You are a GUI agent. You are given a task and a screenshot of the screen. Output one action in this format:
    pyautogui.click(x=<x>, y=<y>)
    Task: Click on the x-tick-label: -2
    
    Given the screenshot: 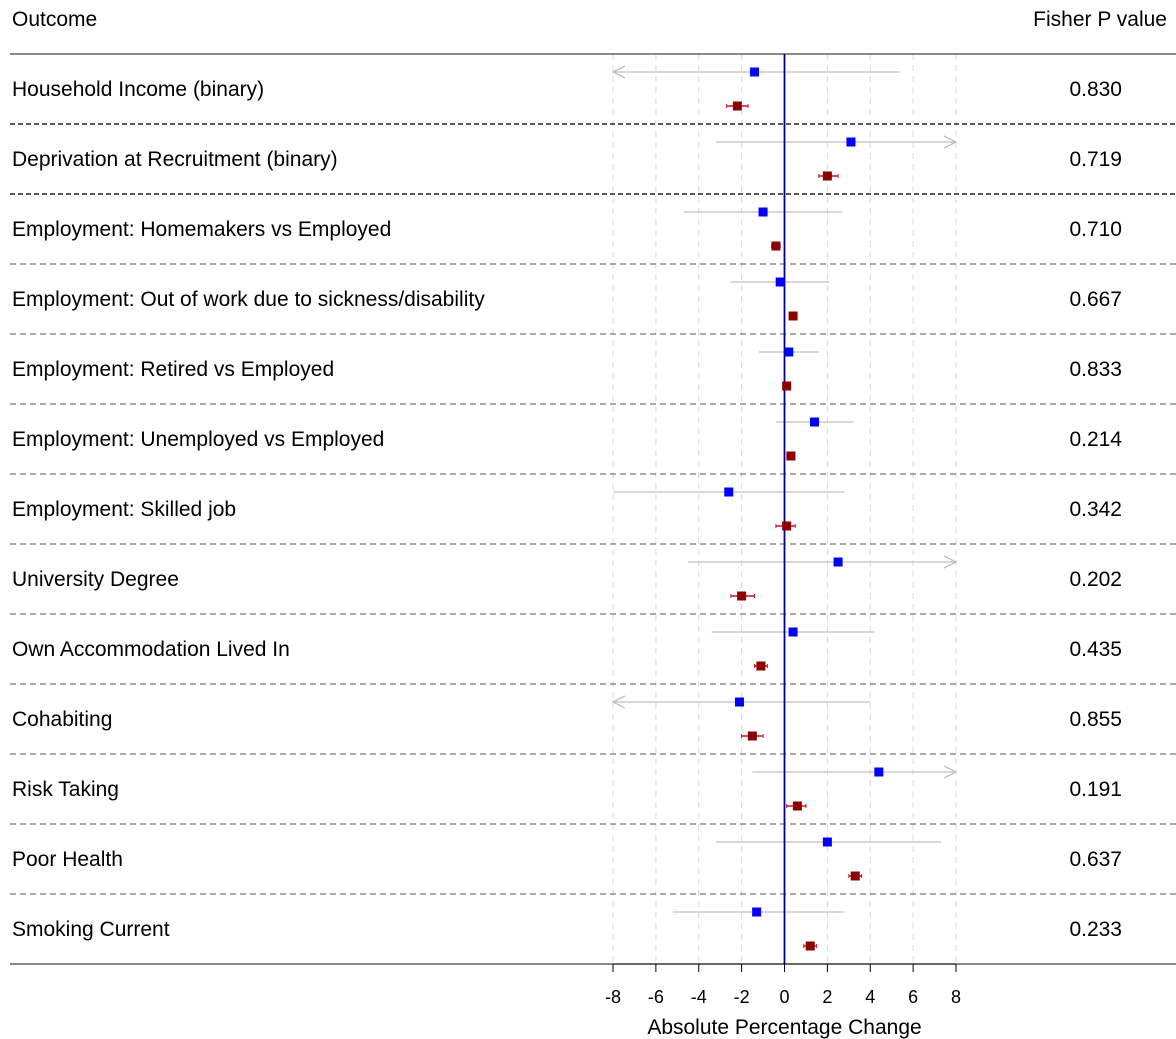 What is the action you would take?
    pyautogui.click(x=742, y=997)
    